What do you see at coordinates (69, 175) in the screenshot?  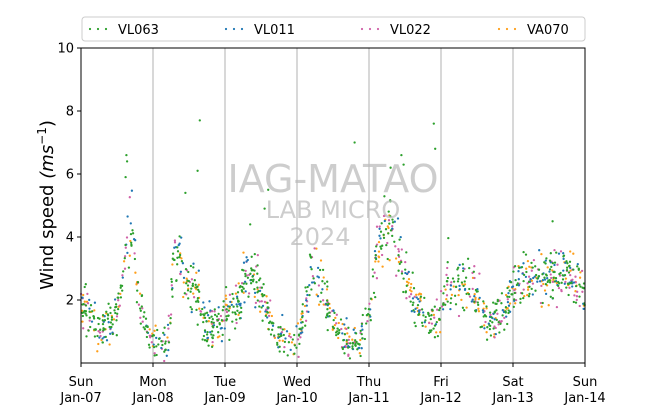 I see `y-axis: 2 4 6 8 10` at bounding box center [69, 175].